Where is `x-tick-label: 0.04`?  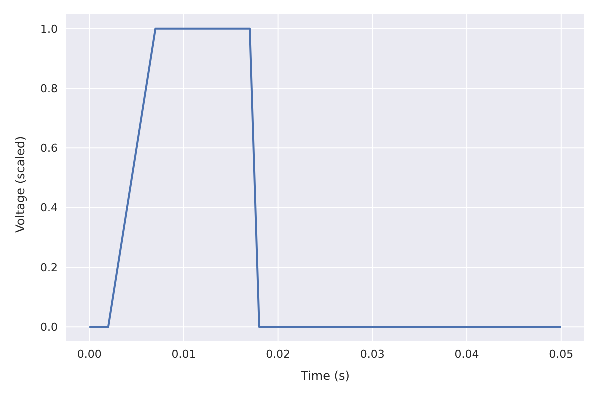
x-tick-label: 0.04 is located at coordinates (467, 354).